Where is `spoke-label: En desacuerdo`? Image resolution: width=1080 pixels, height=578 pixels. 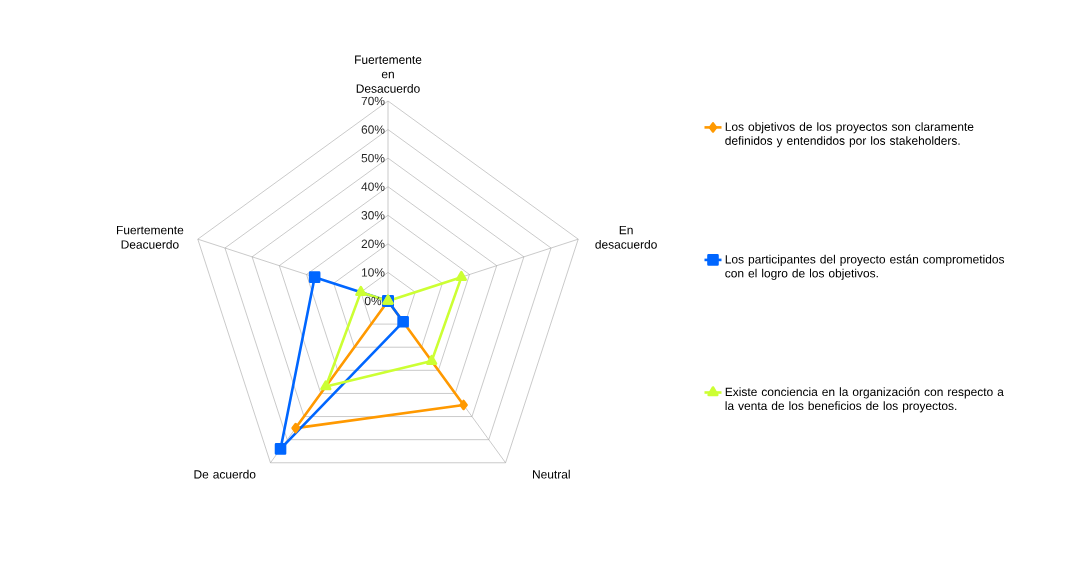 spoke-label: En desacuerdo is located at coordinates (626, 237).